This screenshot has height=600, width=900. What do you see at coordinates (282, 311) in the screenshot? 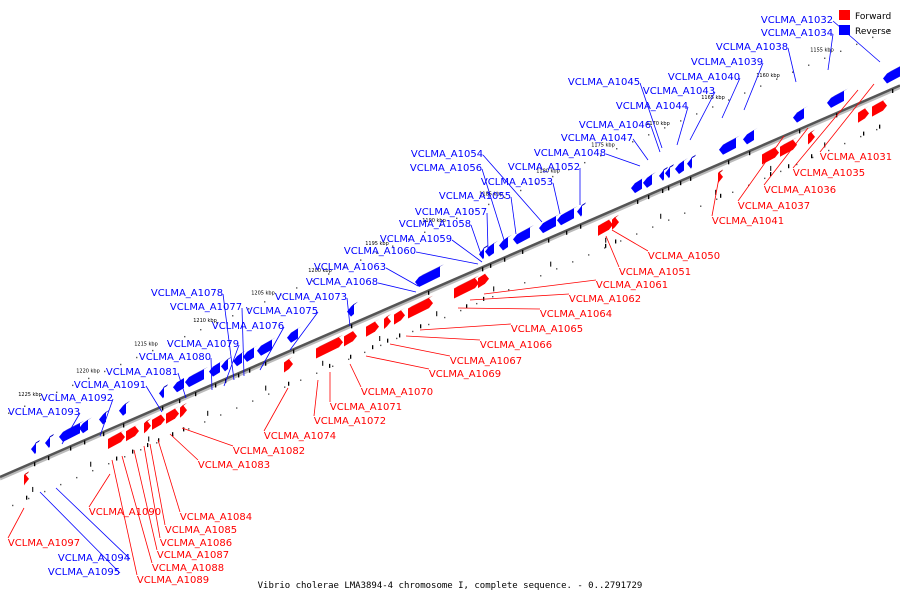
I see `gene-label-reverse: VCLMA_A1075` at bounding box center [282, 311].